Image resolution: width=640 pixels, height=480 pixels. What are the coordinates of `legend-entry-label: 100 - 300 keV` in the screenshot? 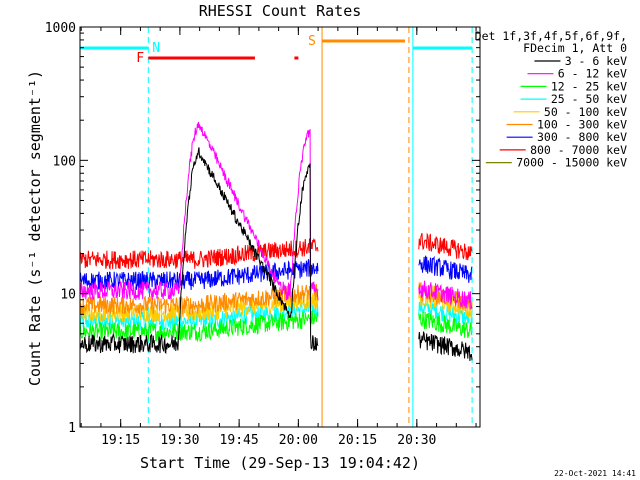 It's located at (582, 125).